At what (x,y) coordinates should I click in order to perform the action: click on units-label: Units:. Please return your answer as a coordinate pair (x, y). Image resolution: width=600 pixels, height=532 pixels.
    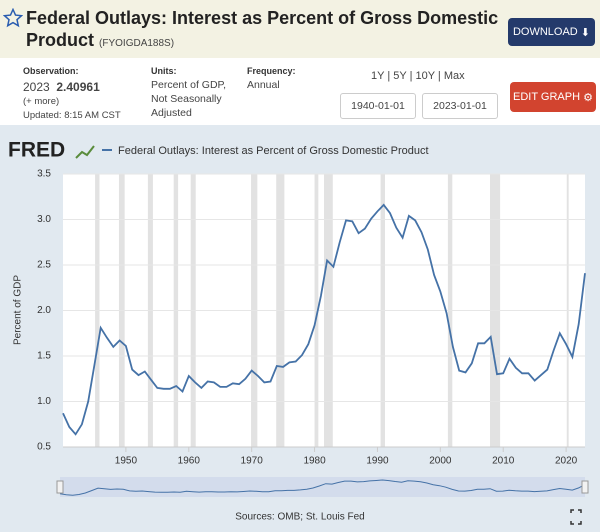
    Looking at the image, I should click on (164, 71).